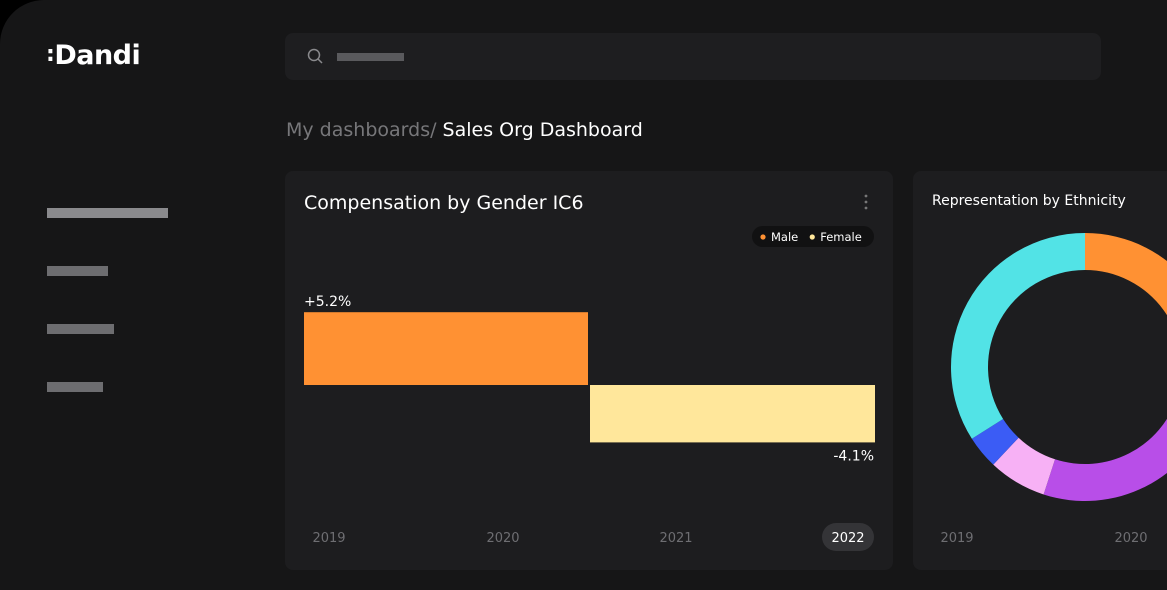  Describe the element at coordinates (841, 237) in the screenshot. I see `legend-label: Female` at that location.